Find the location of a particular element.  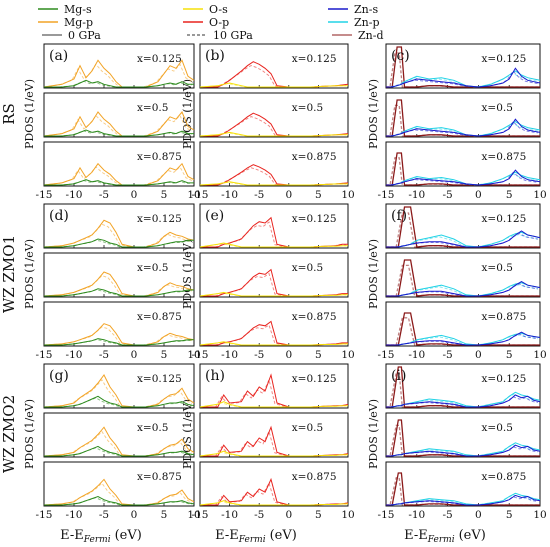

panel-d: x=0.125 (d) x=0.5 x=0.875 -15 -10 -5 0 5 10 is located at coordinates (118, 282).